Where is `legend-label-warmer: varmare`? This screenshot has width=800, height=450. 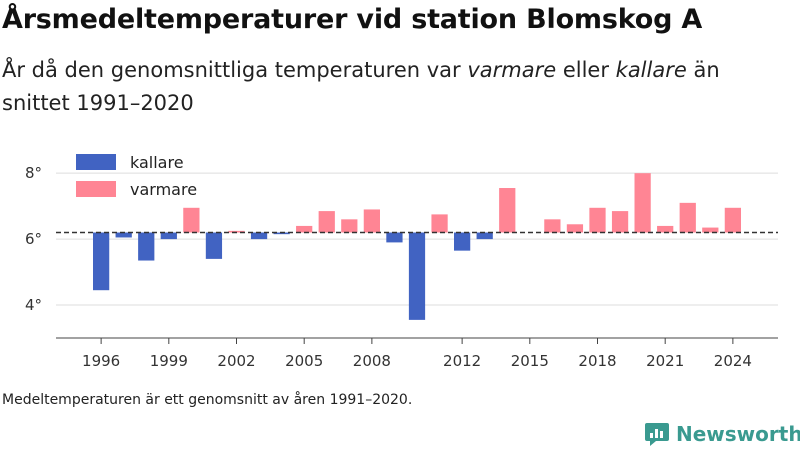 legend-label-warmer: varmare is located at coordinates (163, 189).